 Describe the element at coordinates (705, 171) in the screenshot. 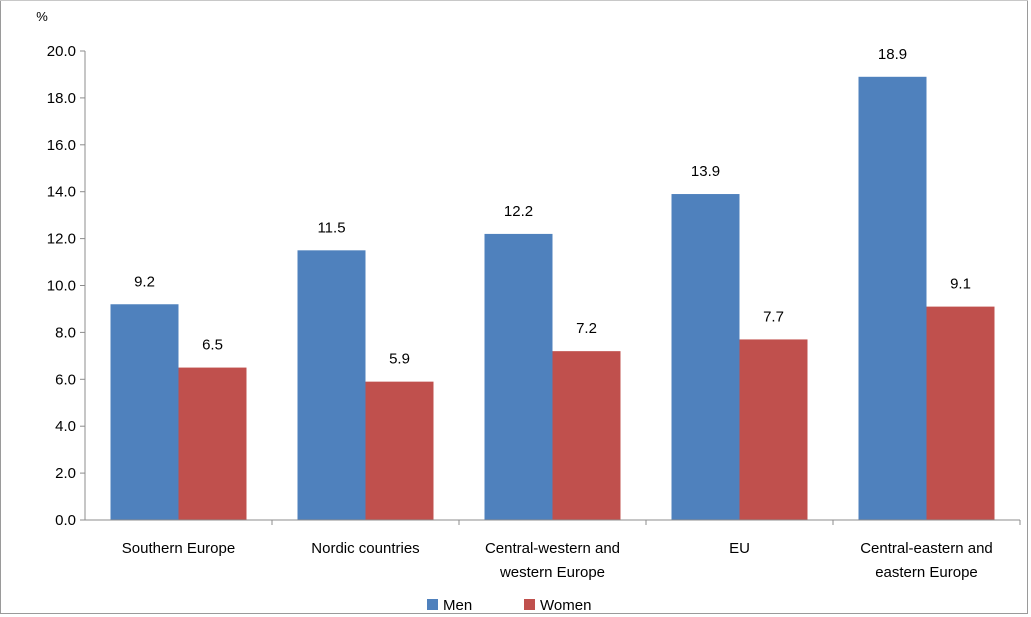

I see `data-label-men-3: 13.9` at that location.